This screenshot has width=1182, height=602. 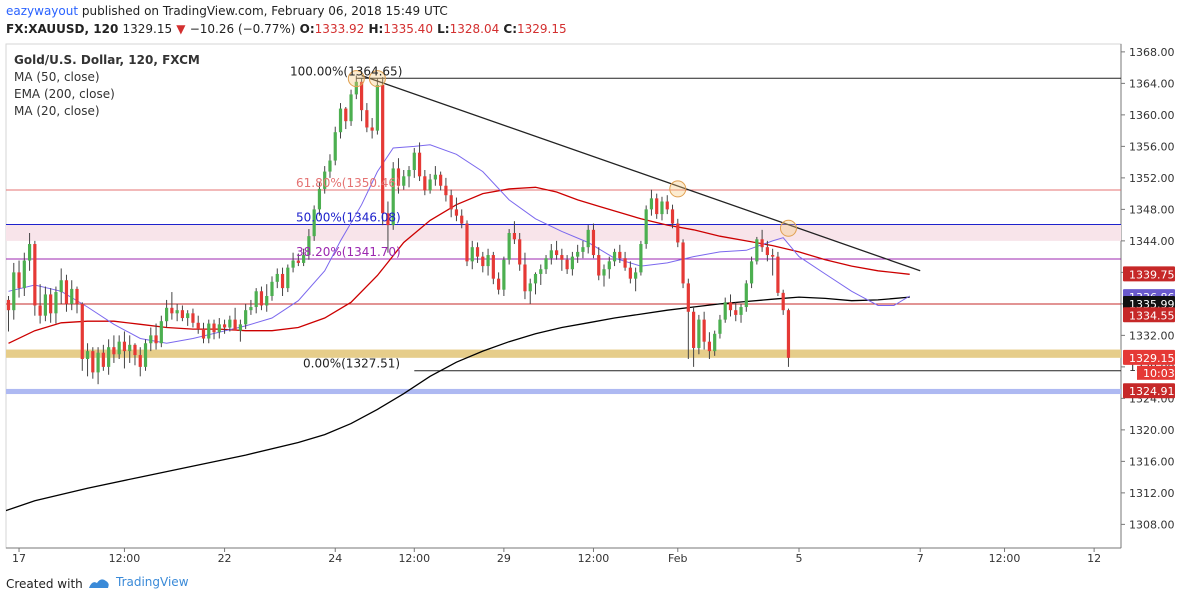 What do you see at coordinates (348, 183) in the screenshot?
I see `level-label: 61.80%(1350.46)` at bounding box center [348, 183].